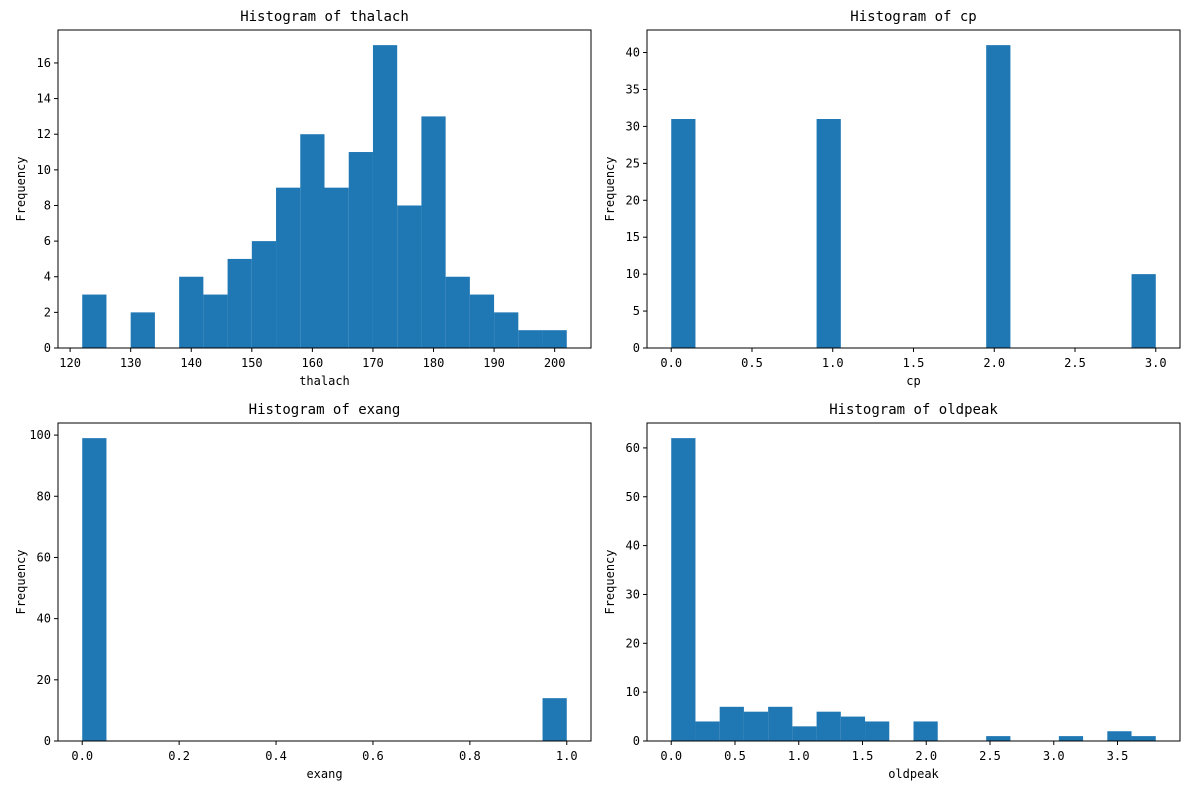 This screenshot has width=1189, height=790. Describe the element at coordinates (913, 410) in the screenshot. I see `chart-title: Histogram of oldpeak` at that location.